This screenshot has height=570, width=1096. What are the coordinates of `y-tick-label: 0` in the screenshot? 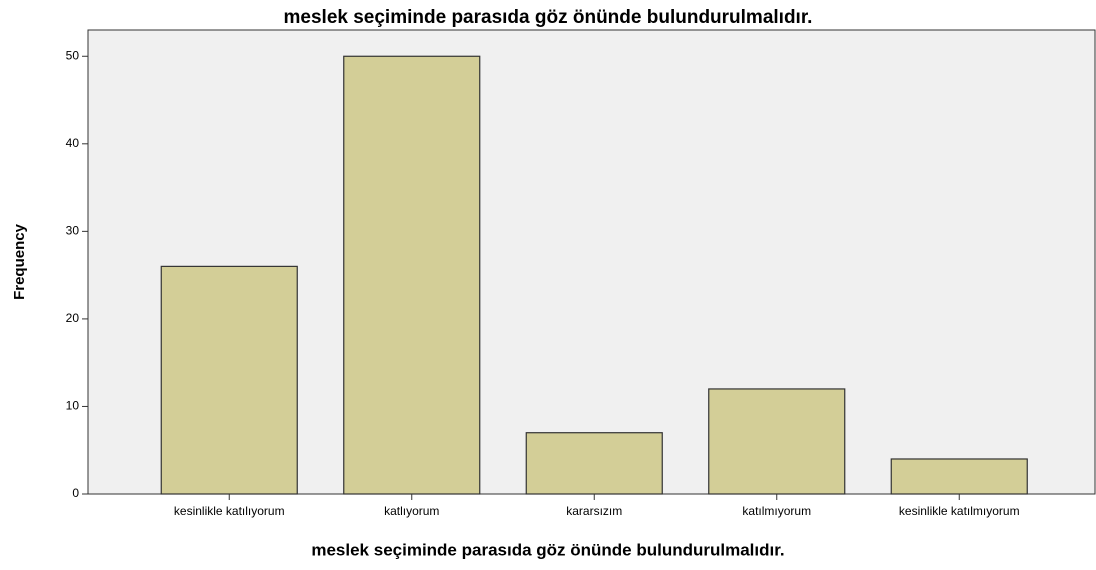 It's located at (75, 493).